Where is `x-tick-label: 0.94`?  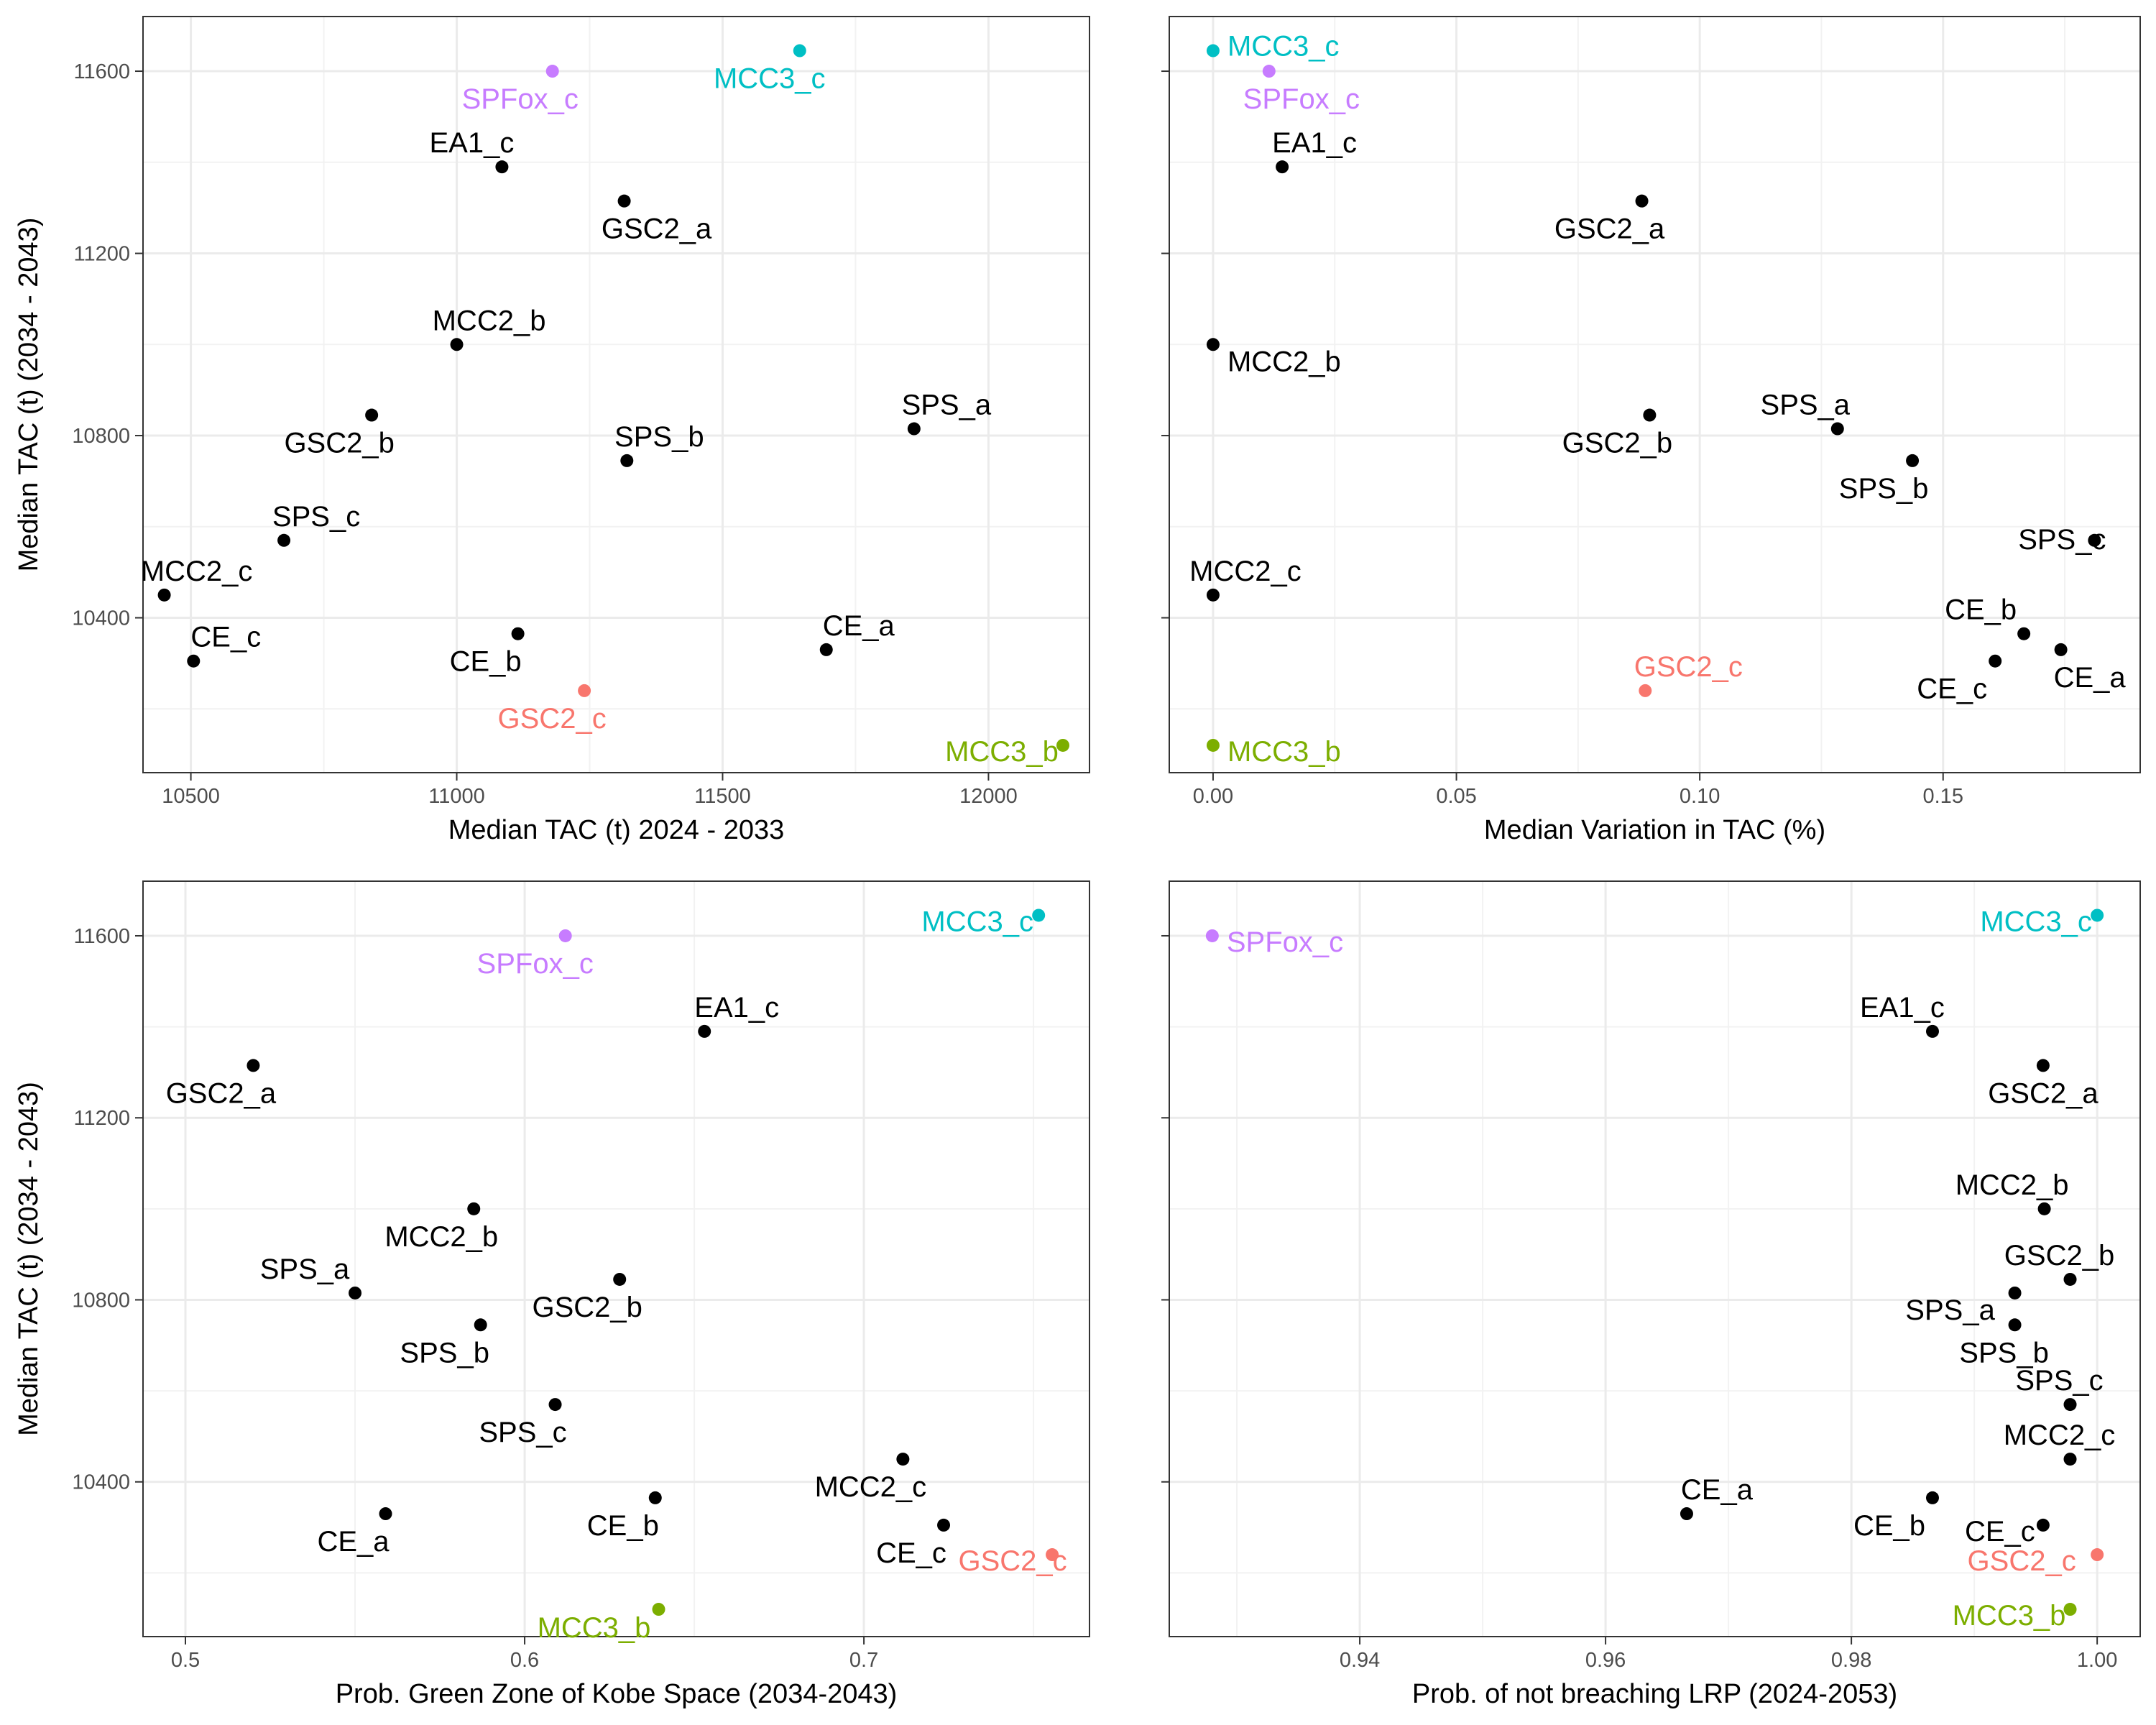 x-tick-label: 0.94 is located at coordinates (1360, 1660).